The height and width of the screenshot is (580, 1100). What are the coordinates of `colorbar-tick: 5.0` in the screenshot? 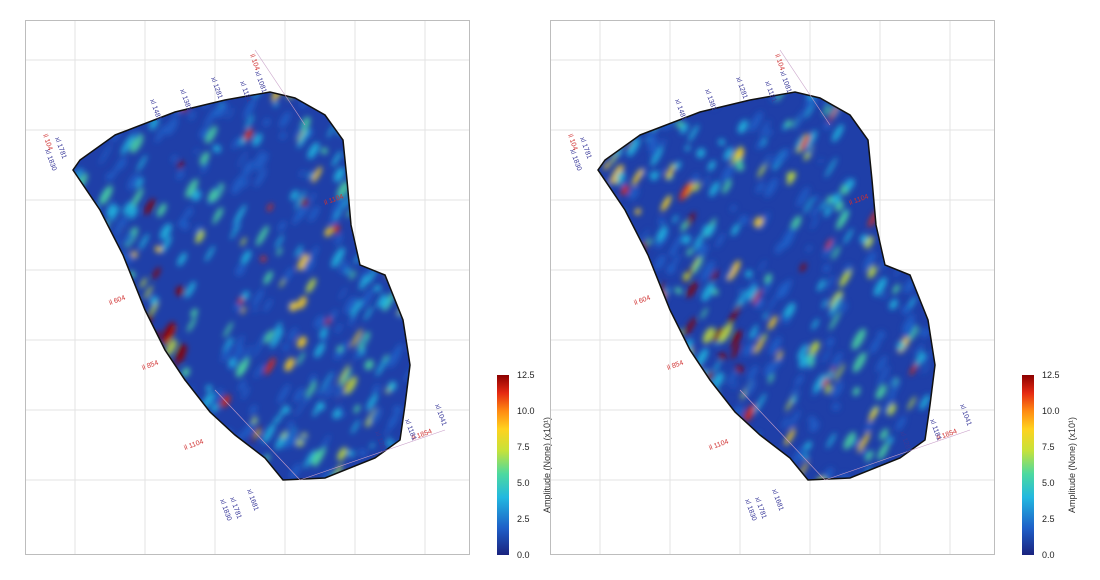 It's located at (523, 483).